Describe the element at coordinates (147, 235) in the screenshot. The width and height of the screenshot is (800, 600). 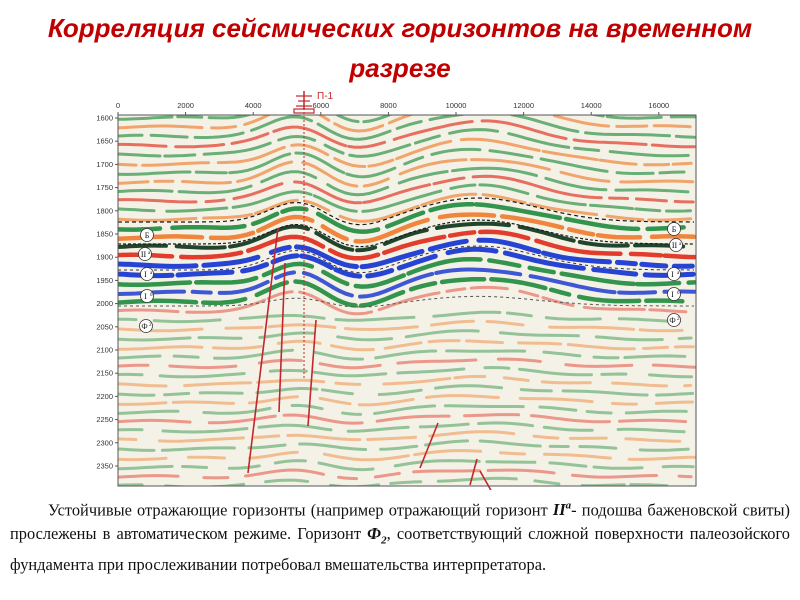
I see `horizon-label-B: Б` at that location.